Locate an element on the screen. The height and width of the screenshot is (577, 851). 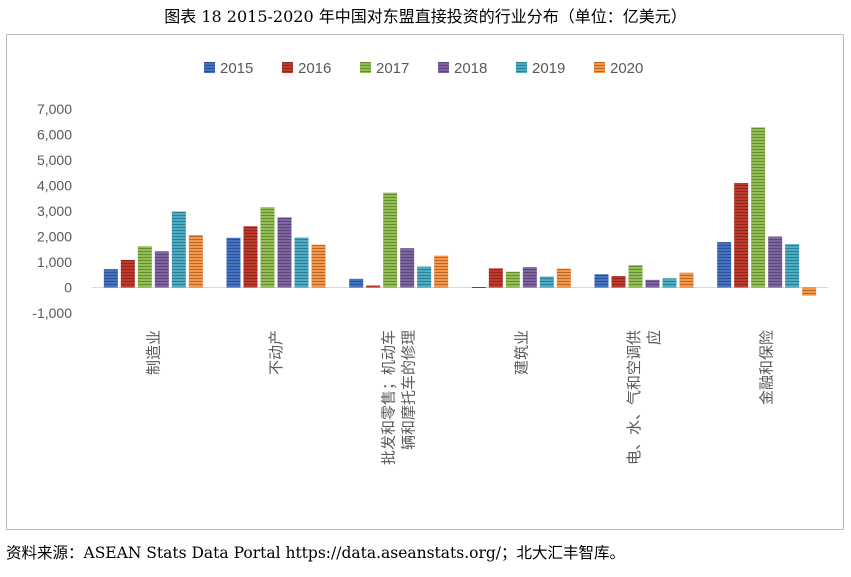
category-label: 不动产 is located at coordinates (276, 352).